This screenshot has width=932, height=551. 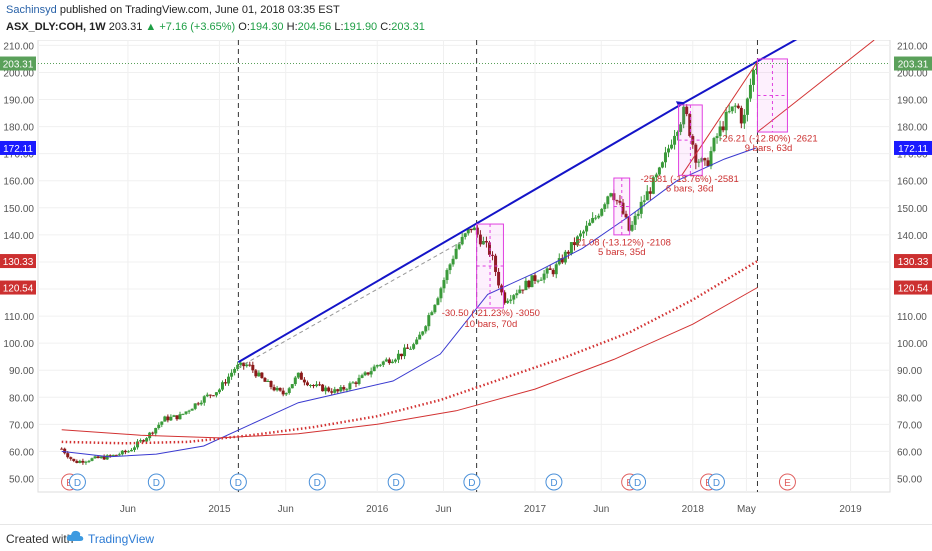 What do you see at coordinates (690, 189) in the screenshot?
I see `measure-annotation: 6 bars, 36d` at bounding box center [690, 189].